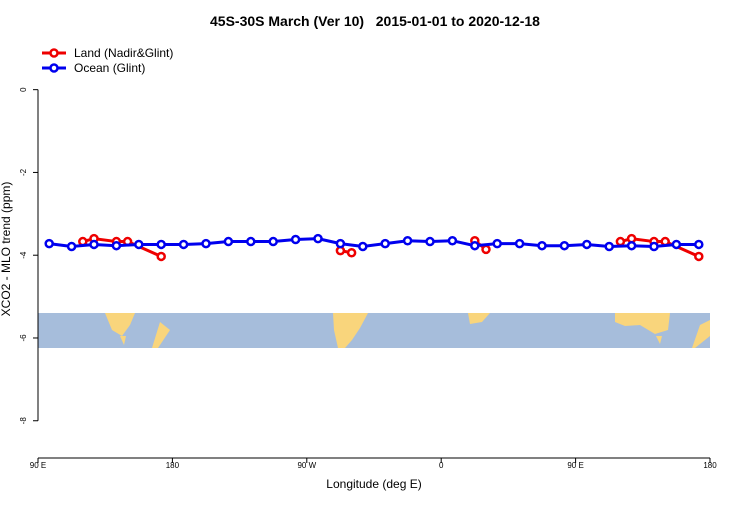 This screenshot has width=750, height=505. Describe the element at coordinates (23, 255) in the screenshot. I see `y-tick-label: -4` at that location.